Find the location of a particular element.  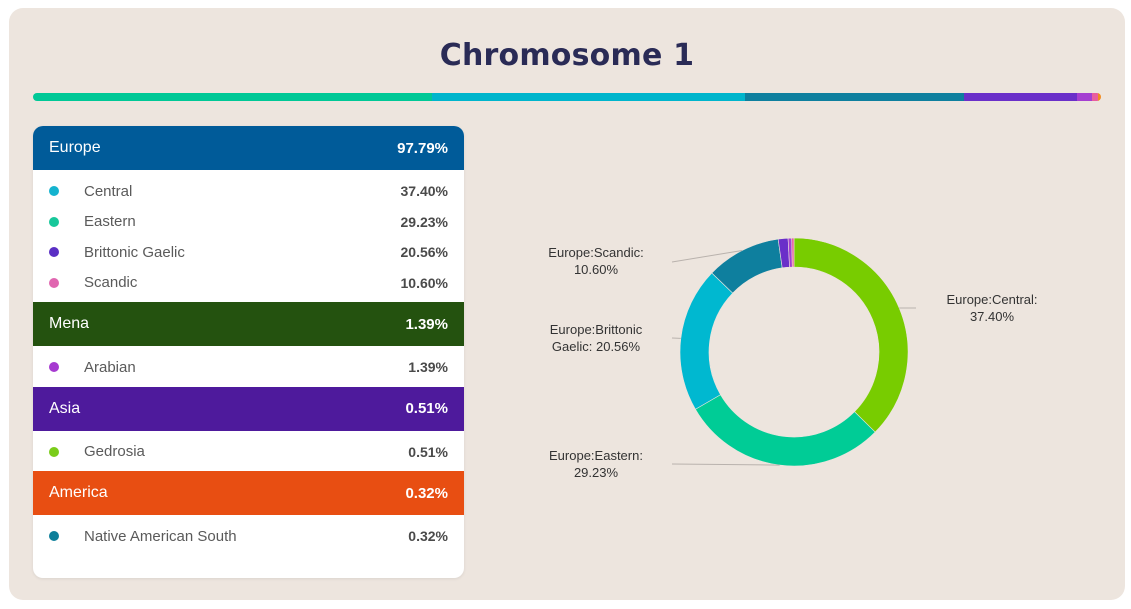

item-name: Arabian is located at coordinates (110, 367).